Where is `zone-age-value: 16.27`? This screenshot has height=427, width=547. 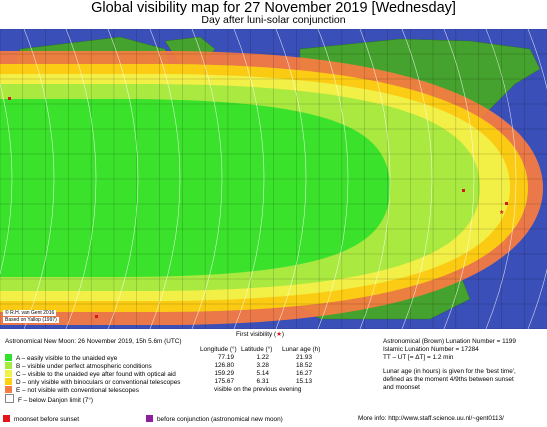
zone-age-value: 16.27 is located at coordinates (304, 373).